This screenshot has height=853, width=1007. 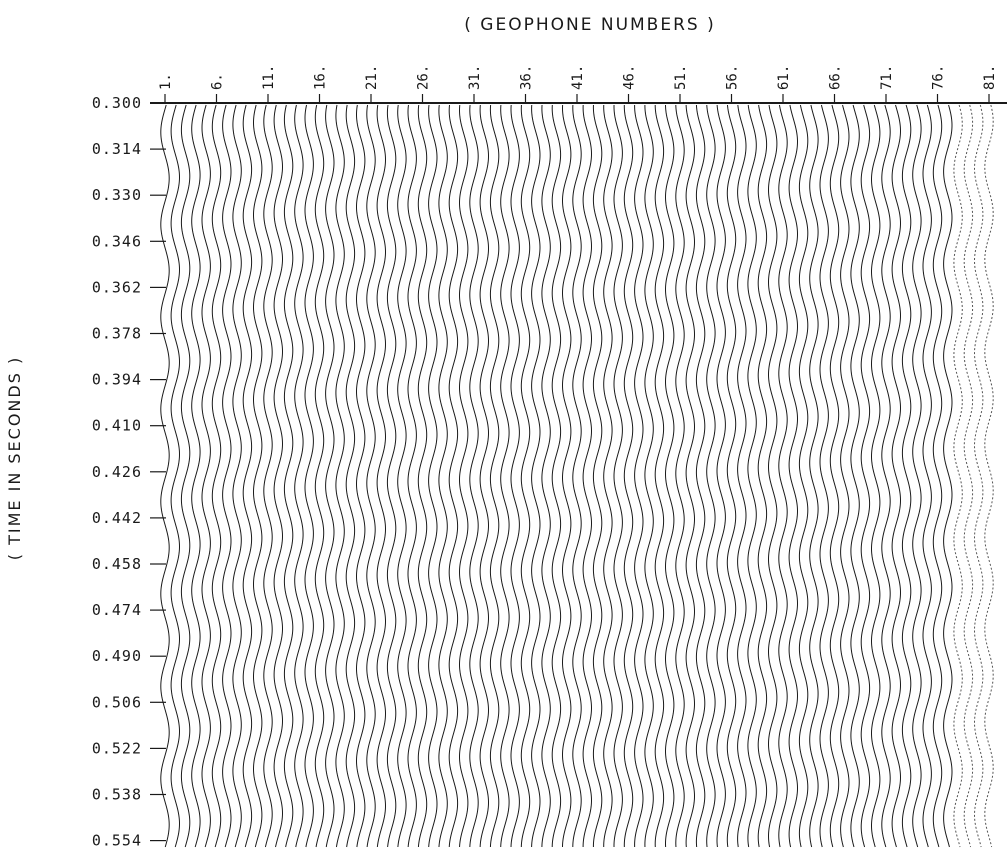 What do you see at coordinates (887, 77) in the screenshot?
I see `x-tick-label: 71.` at bounding box center [887, 77].